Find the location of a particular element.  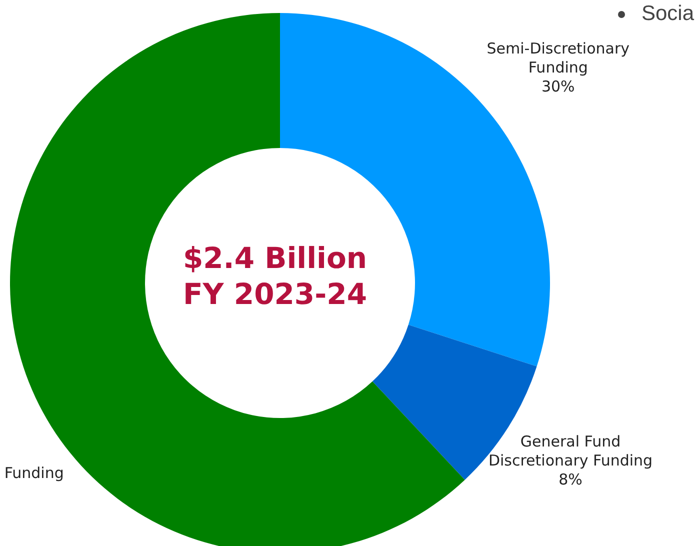

data-label: 30% is located at coordinates (558, 86).